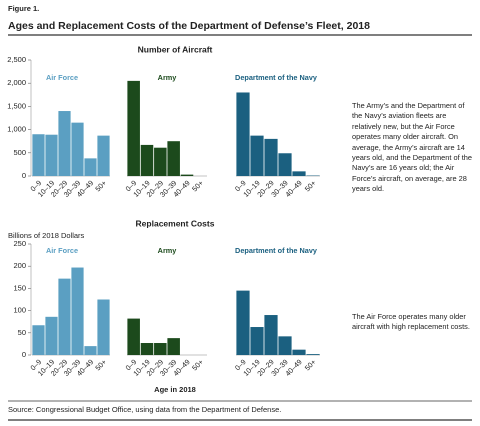  Describe the element at coordinates (175, 223) in the screenshot. I see `chart-title: Replacement Costs` at that location.